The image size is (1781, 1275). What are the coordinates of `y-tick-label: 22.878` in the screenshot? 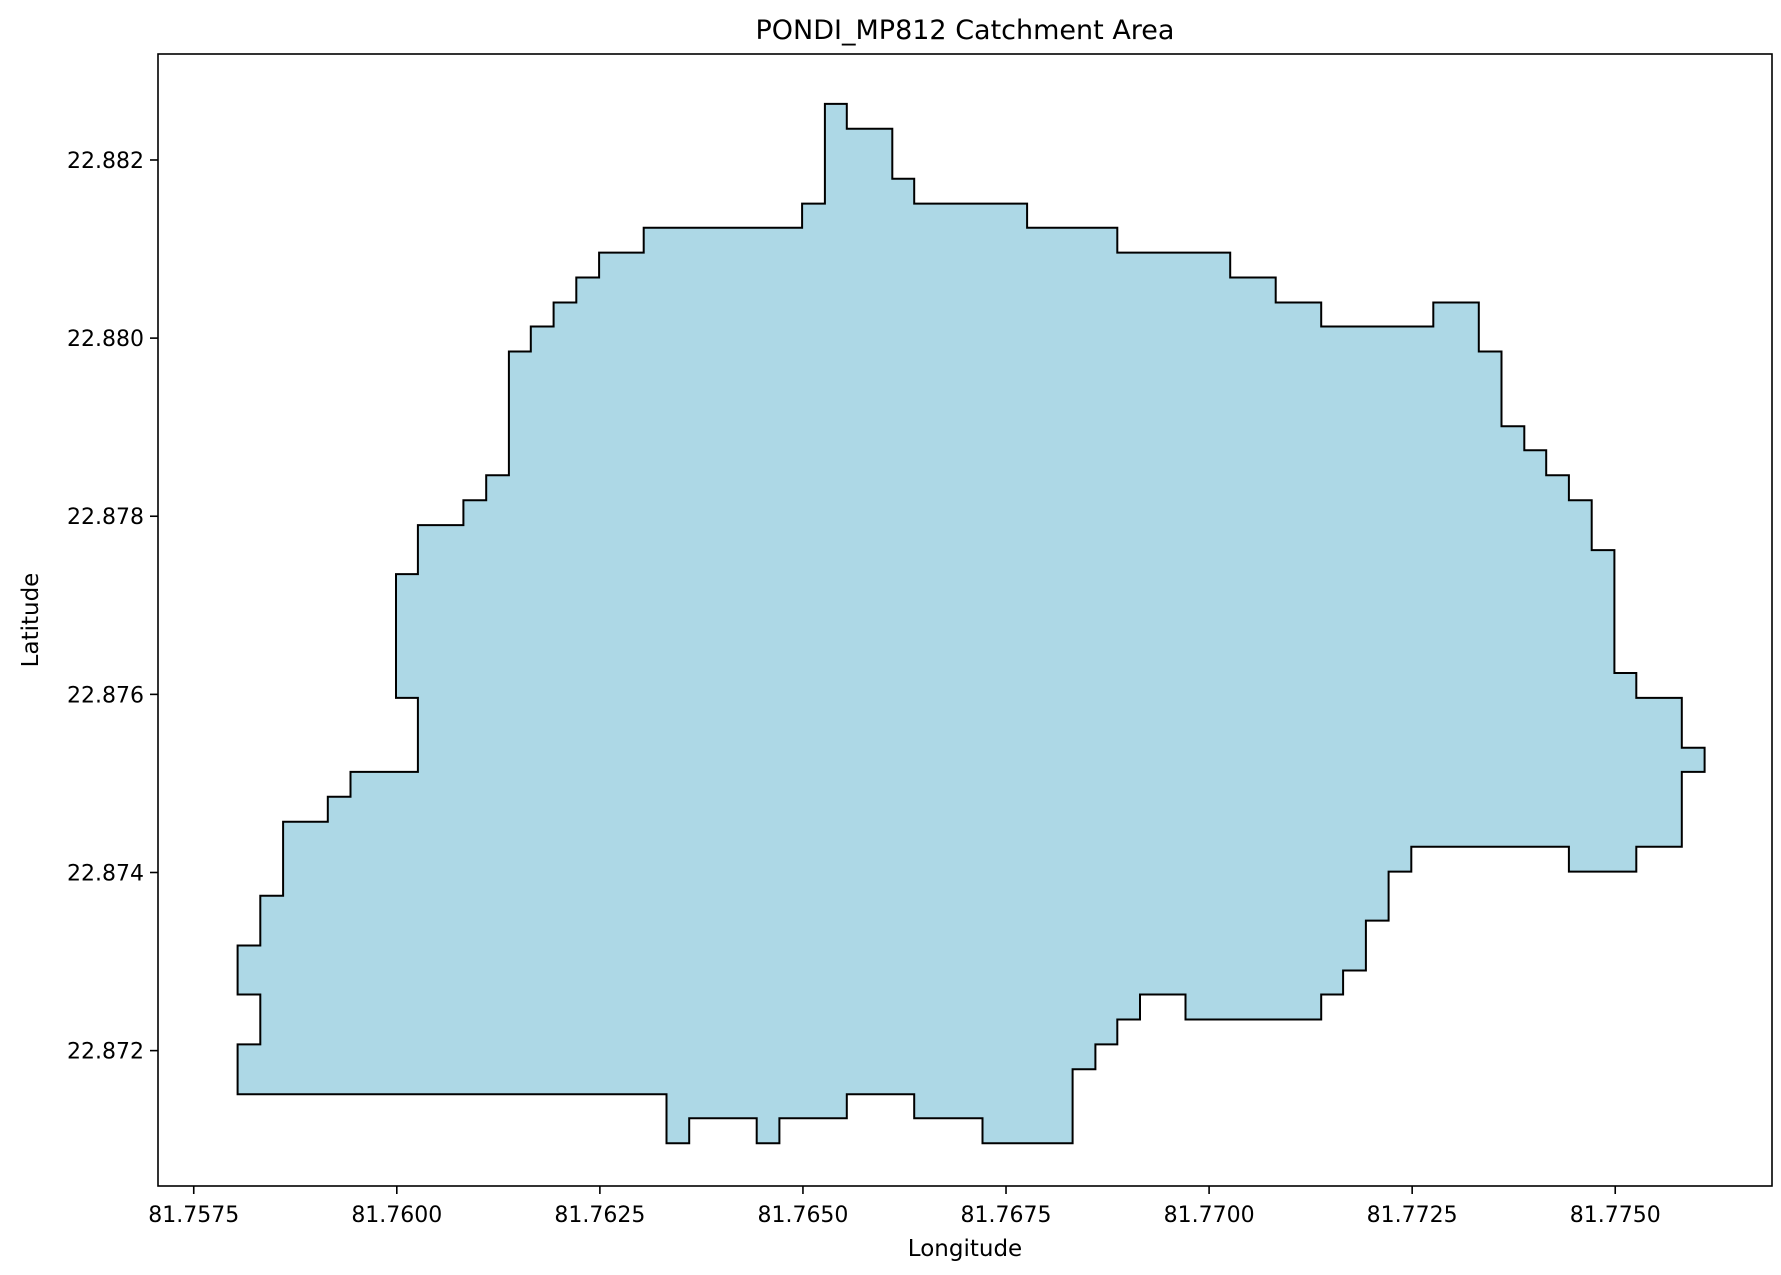 It's located at (105, 517).